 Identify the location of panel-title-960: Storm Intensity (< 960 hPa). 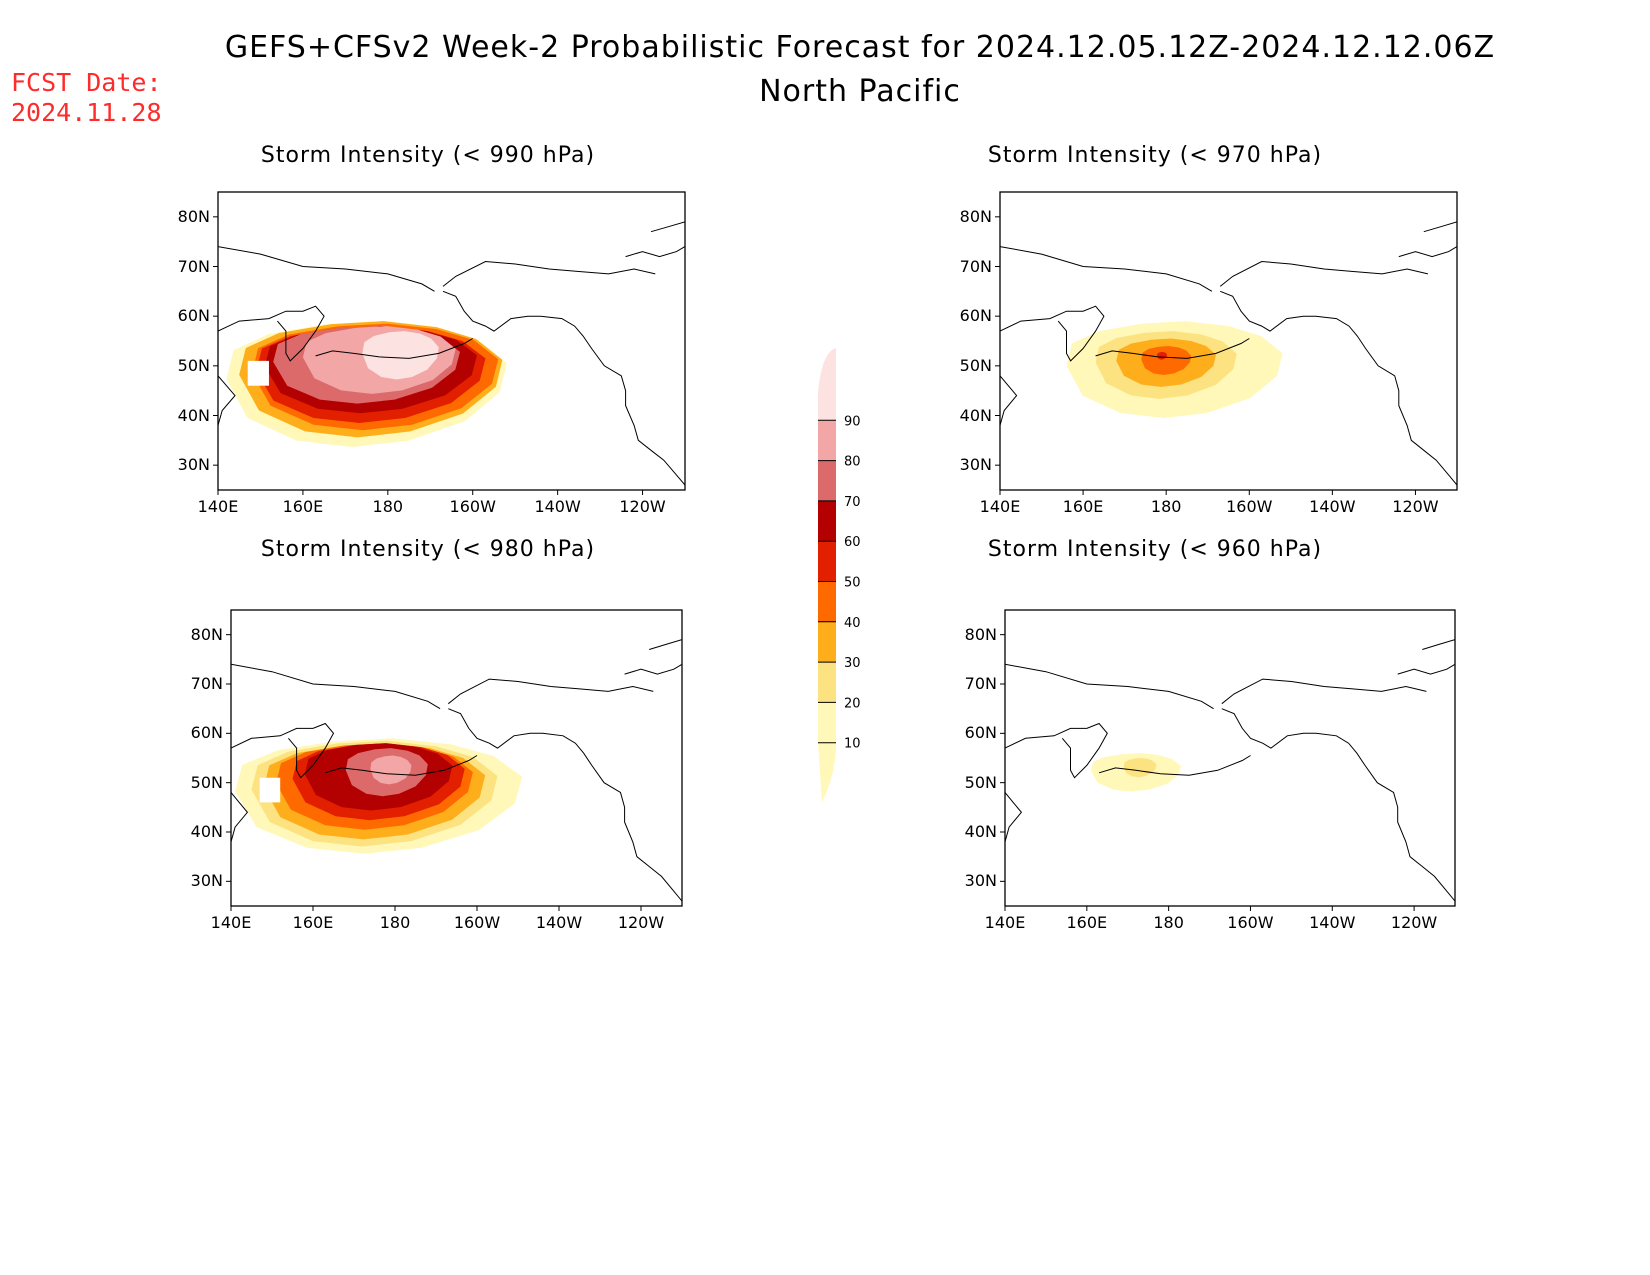
(1155, 549).